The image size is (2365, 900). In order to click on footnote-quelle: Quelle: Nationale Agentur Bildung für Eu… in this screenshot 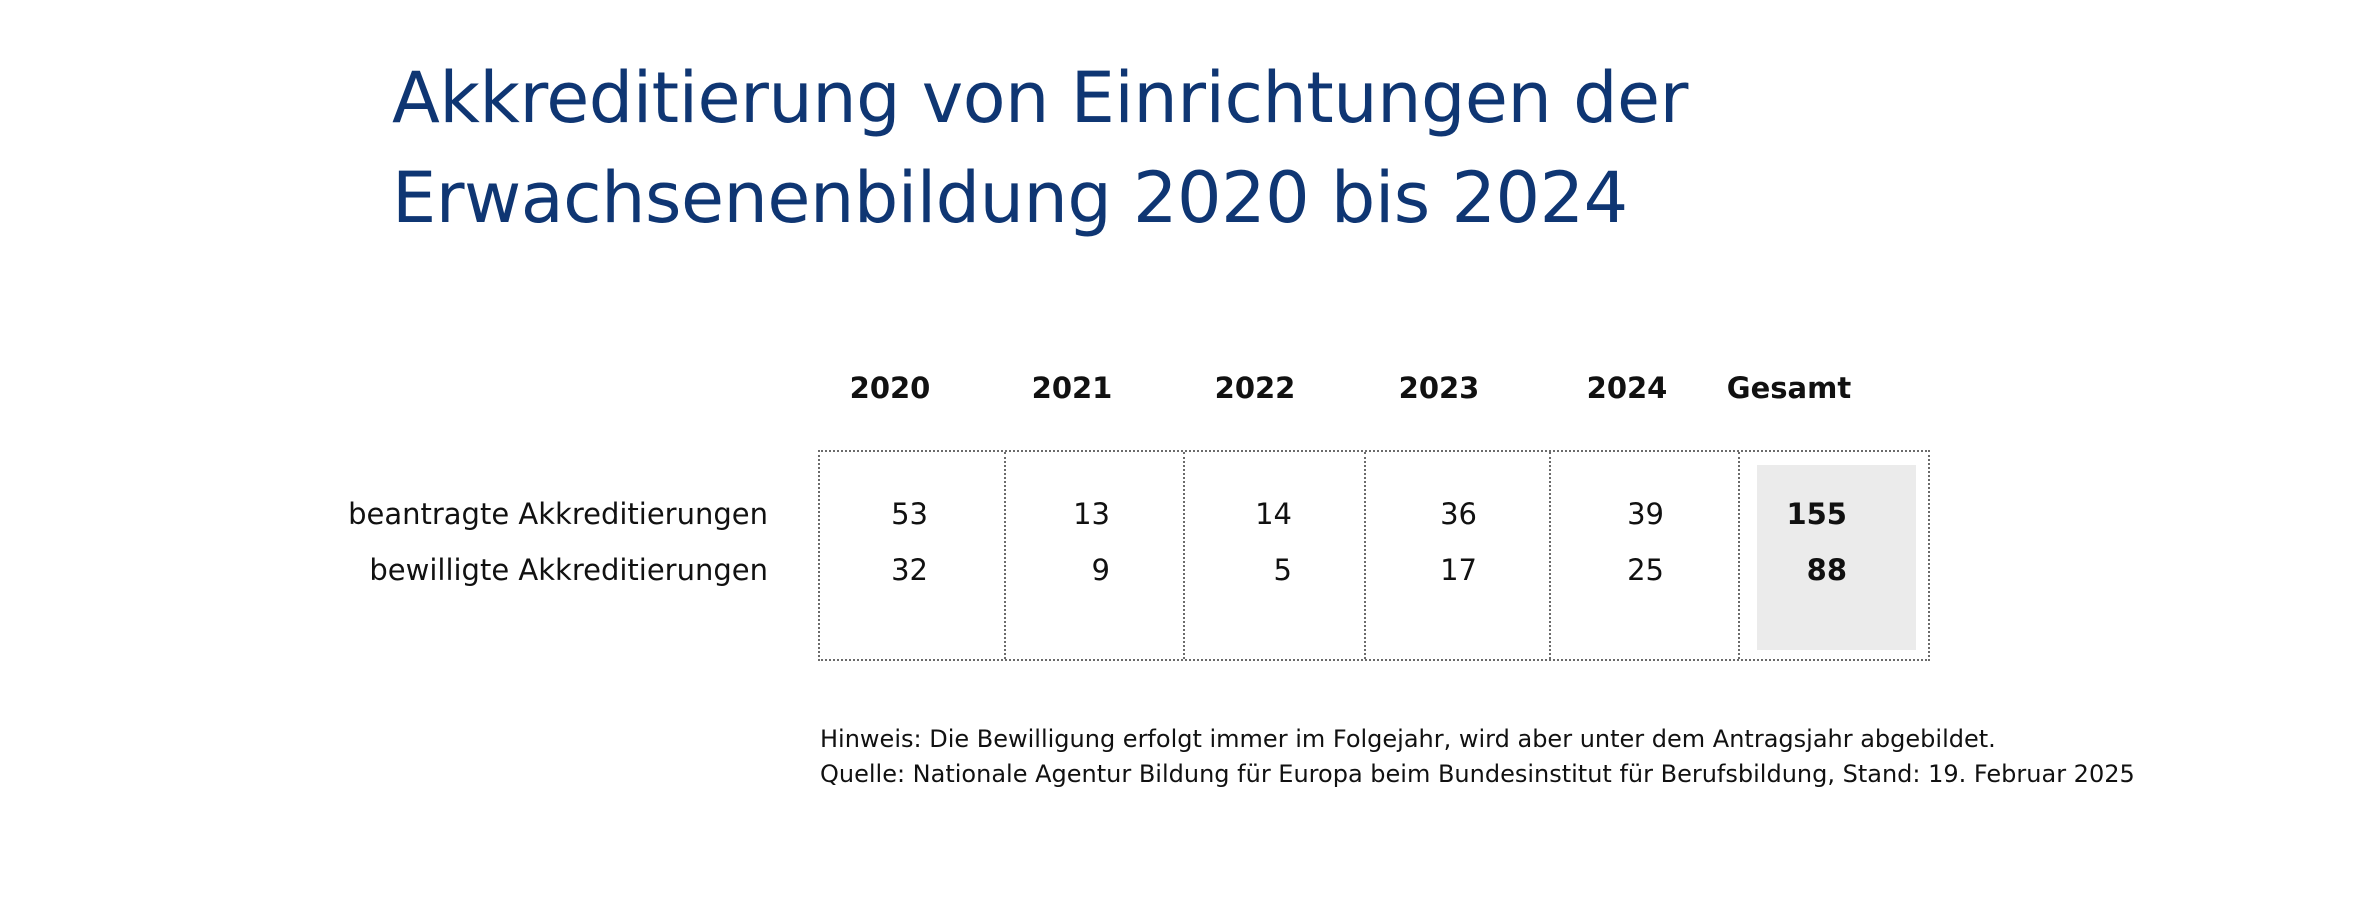, I will do `click(1477, 774)`.